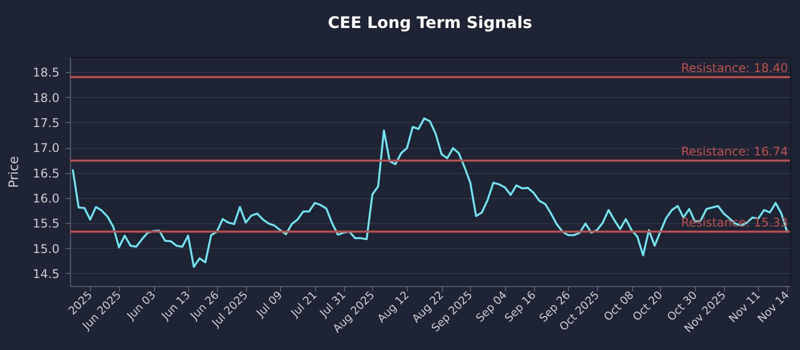 This screenshot has height=350, width=800. Describe the element at coordinates (46, 273) in the screenshot. I see `y-tick-label: 14.5` at that location.